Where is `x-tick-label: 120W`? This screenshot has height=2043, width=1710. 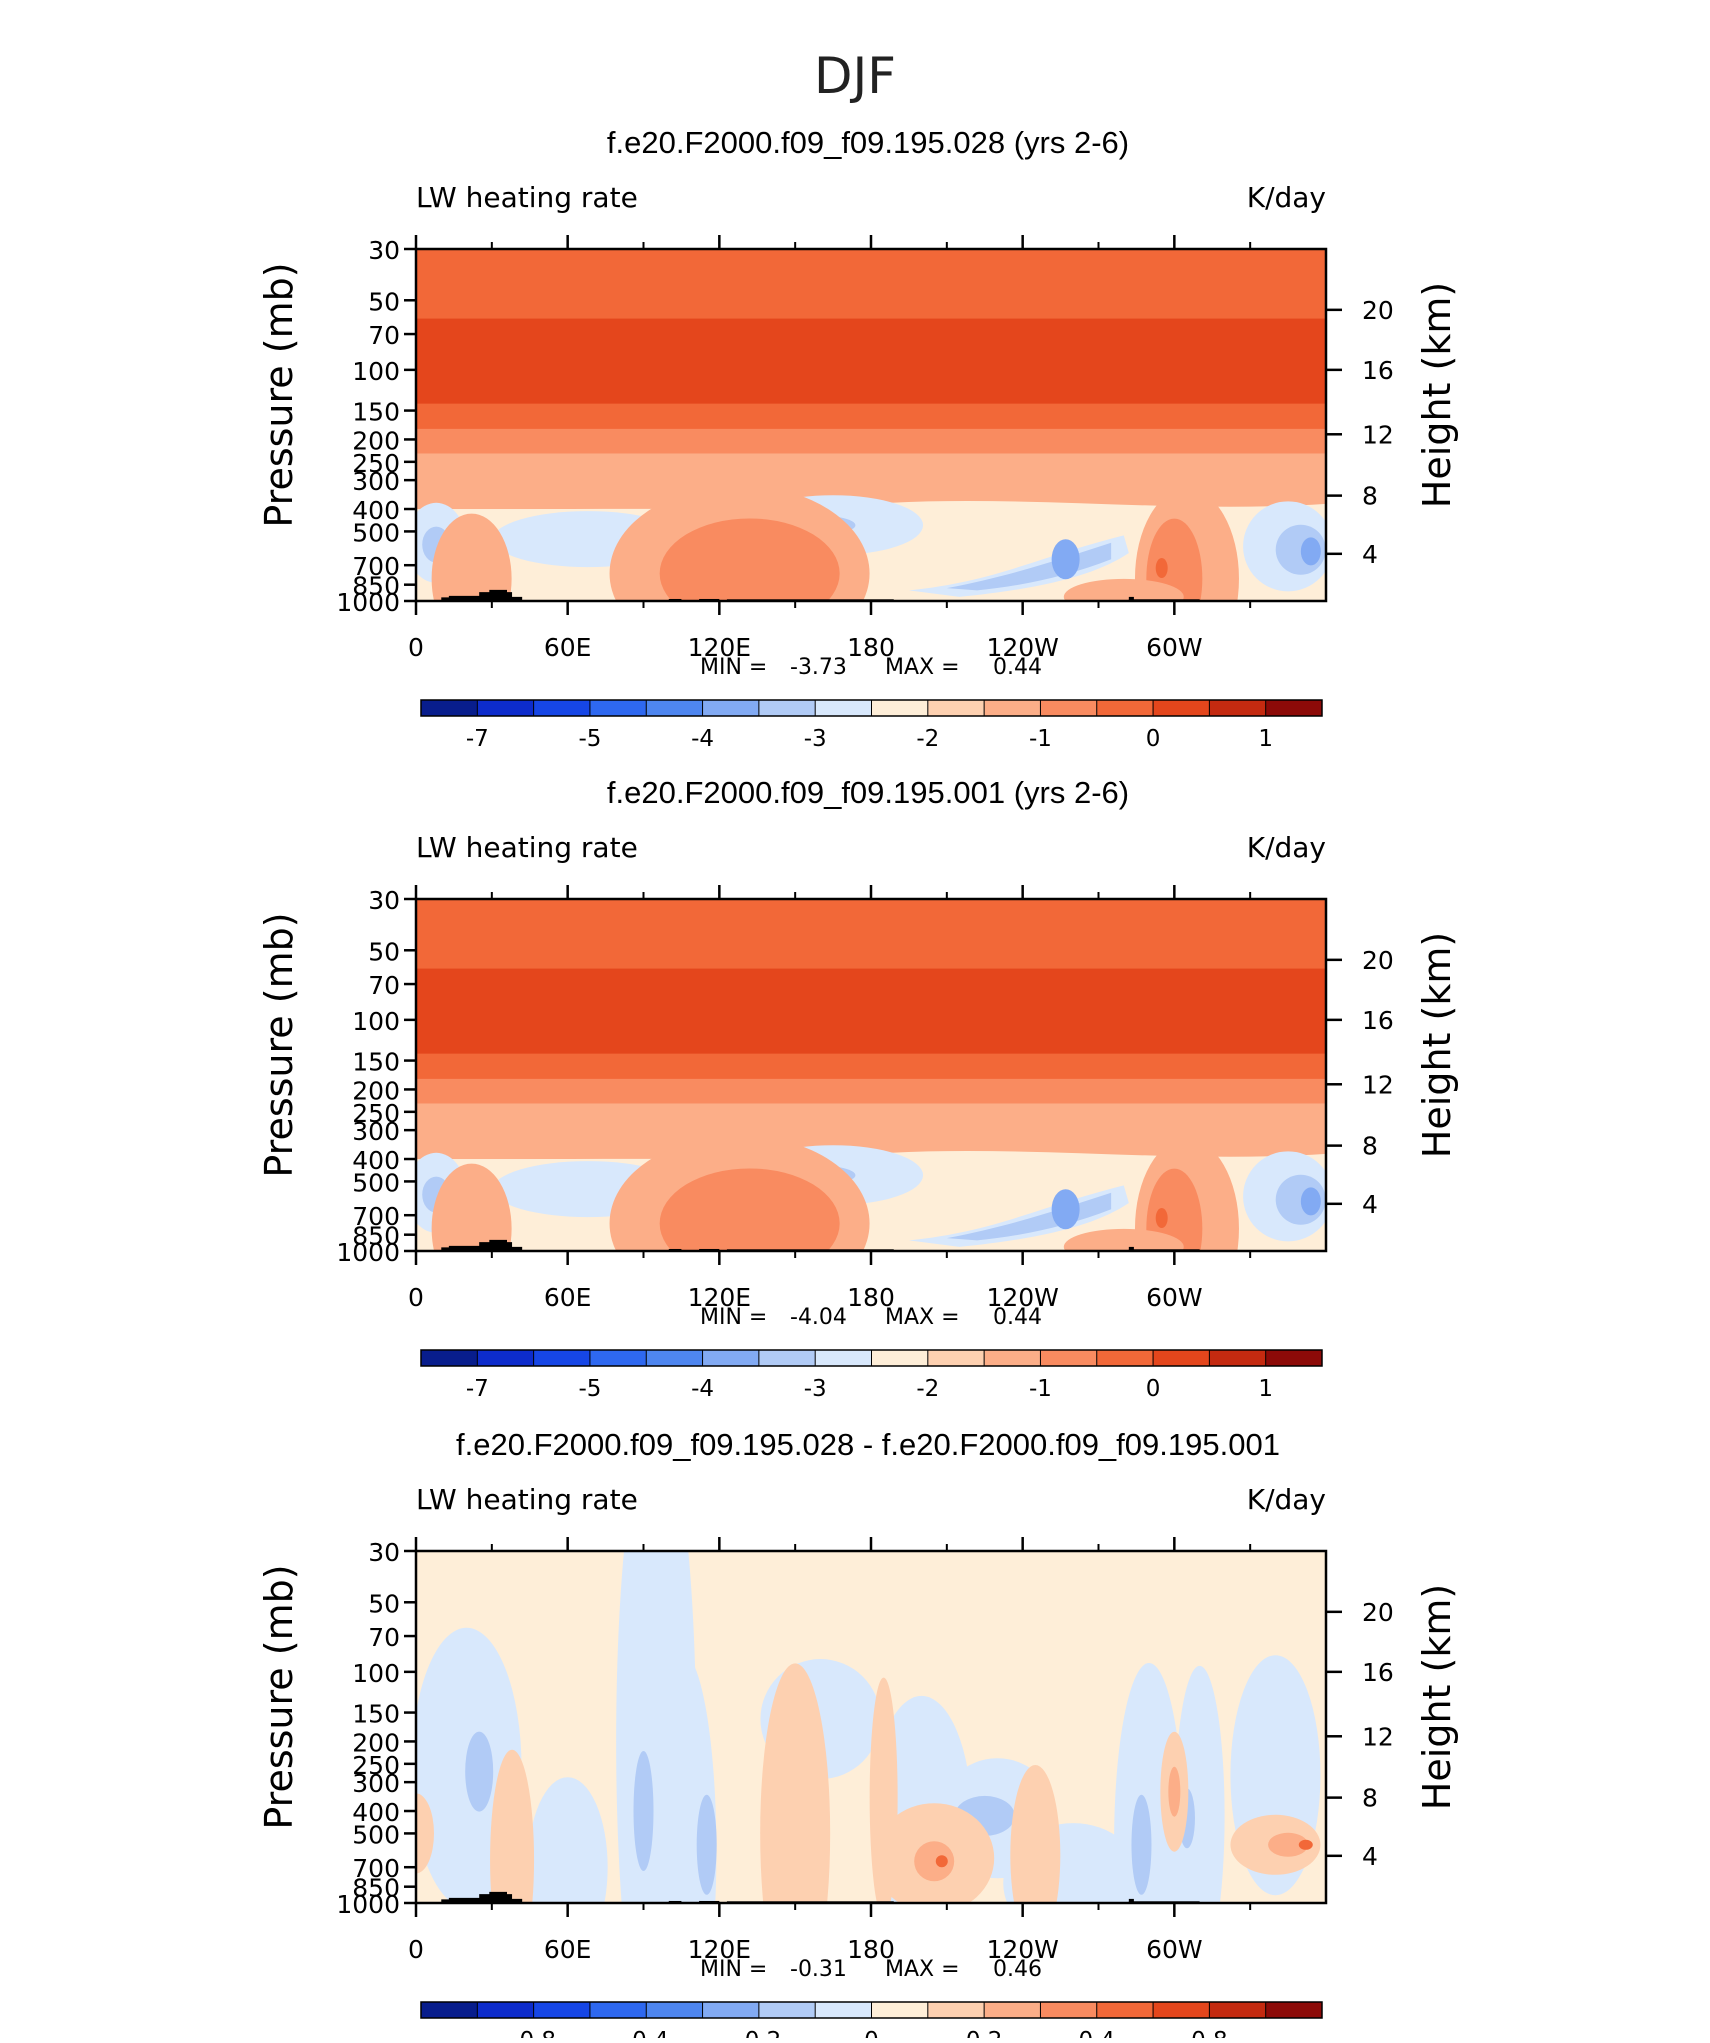
x-tick-label: 120W is located at coordinates (1022, 1297).